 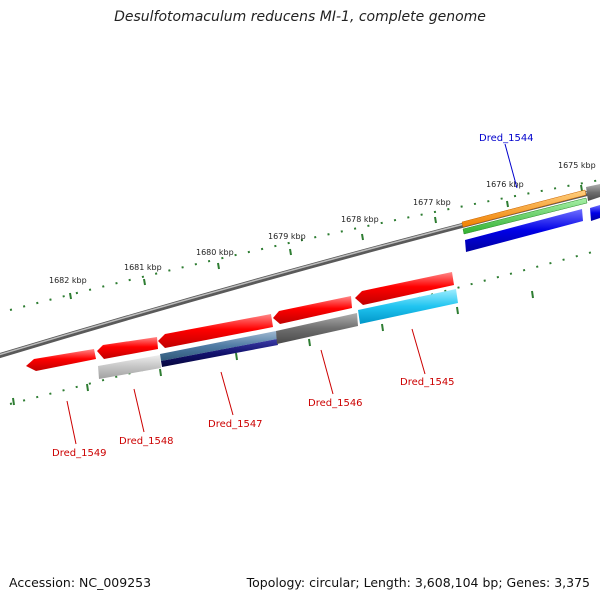 What do you see at coordinates (129, 367) in the screenshot?
I see `feature-block-light-grey` at bounding box center [129, 367].